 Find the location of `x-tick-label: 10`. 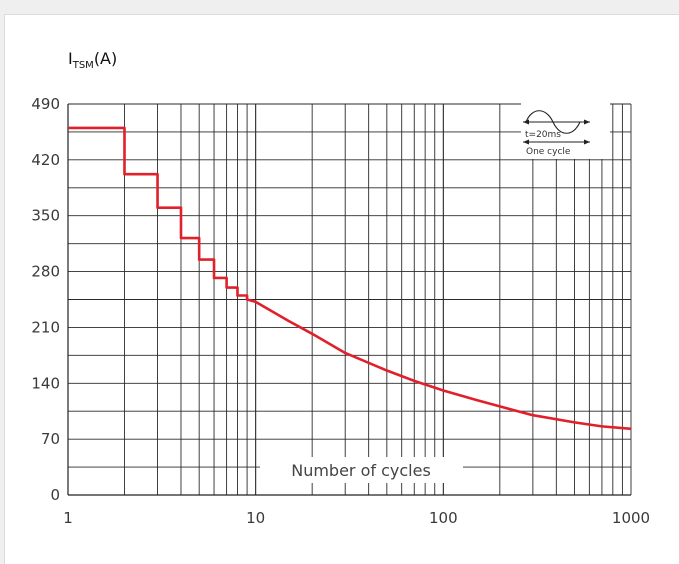

x-tick-label: 10 is located at coordinates (255, 518).